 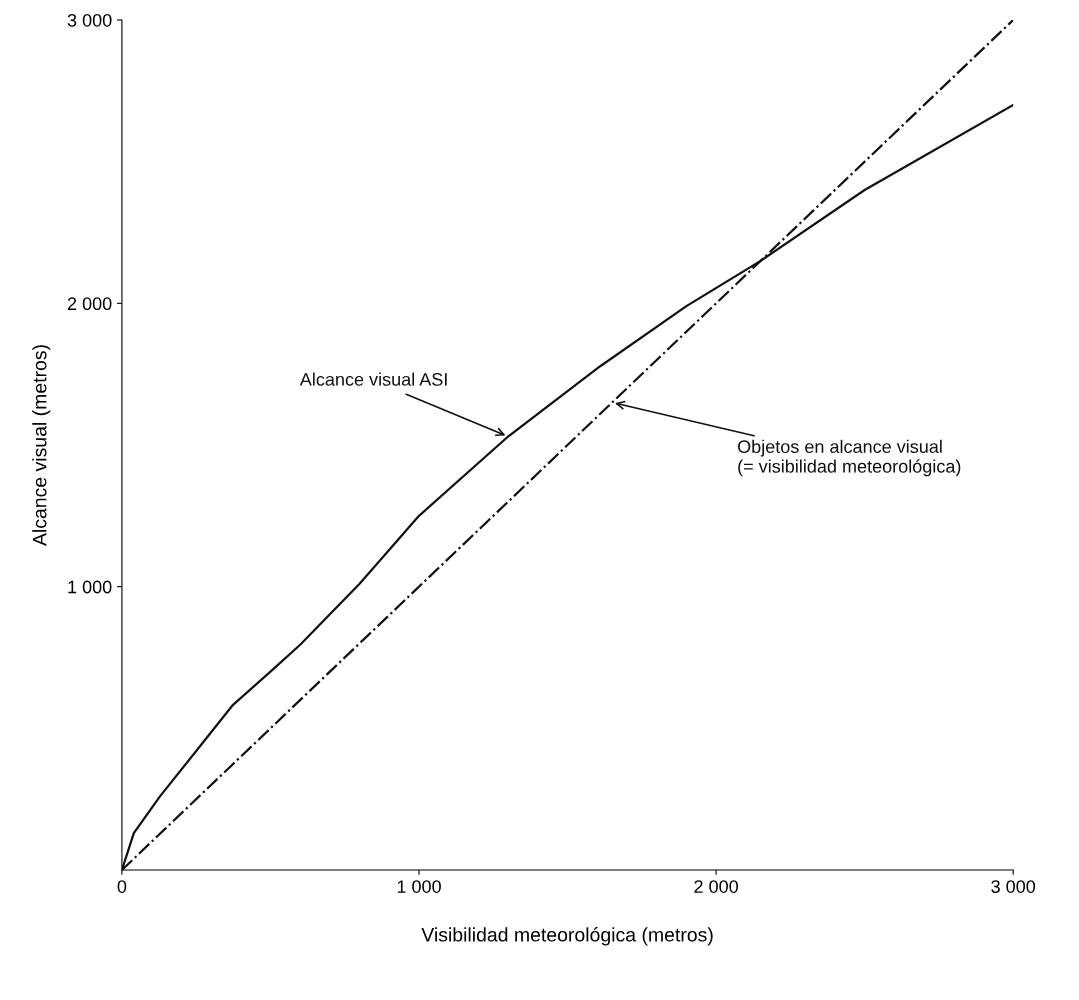 I want to click on x-tick-label: 0, so click(x=122, y=886).